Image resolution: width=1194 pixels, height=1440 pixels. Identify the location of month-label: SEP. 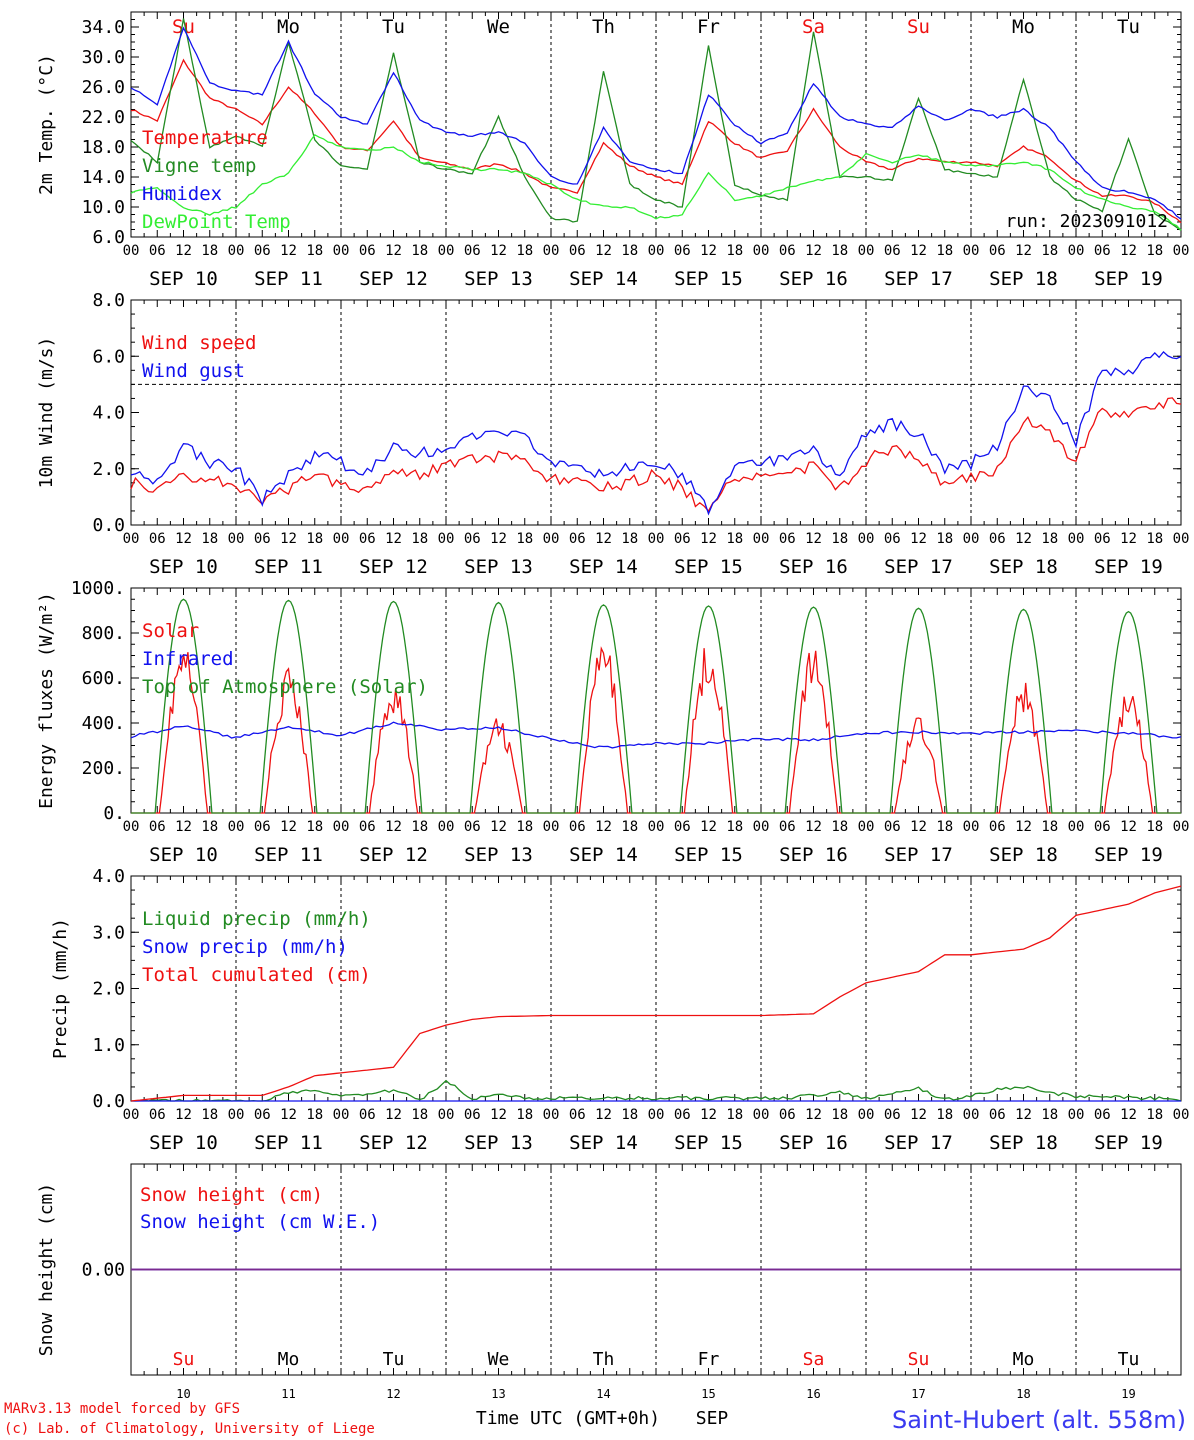
(712, 1418).